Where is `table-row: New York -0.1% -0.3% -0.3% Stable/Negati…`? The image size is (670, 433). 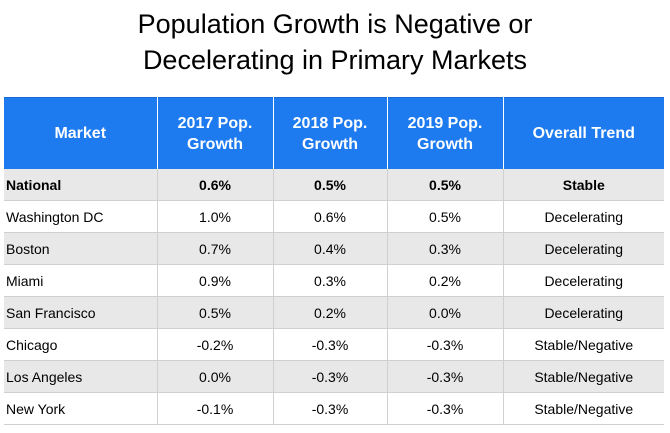 table-row: New York -0.1% -0.3% -0.3% Stable/Negati… is located at coordinates (334, 408).